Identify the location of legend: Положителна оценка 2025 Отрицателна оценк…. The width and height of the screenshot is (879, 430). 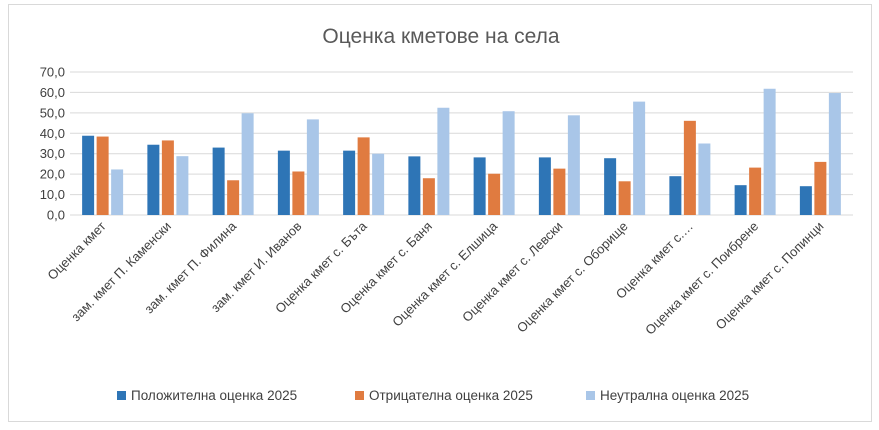
(433, 395).